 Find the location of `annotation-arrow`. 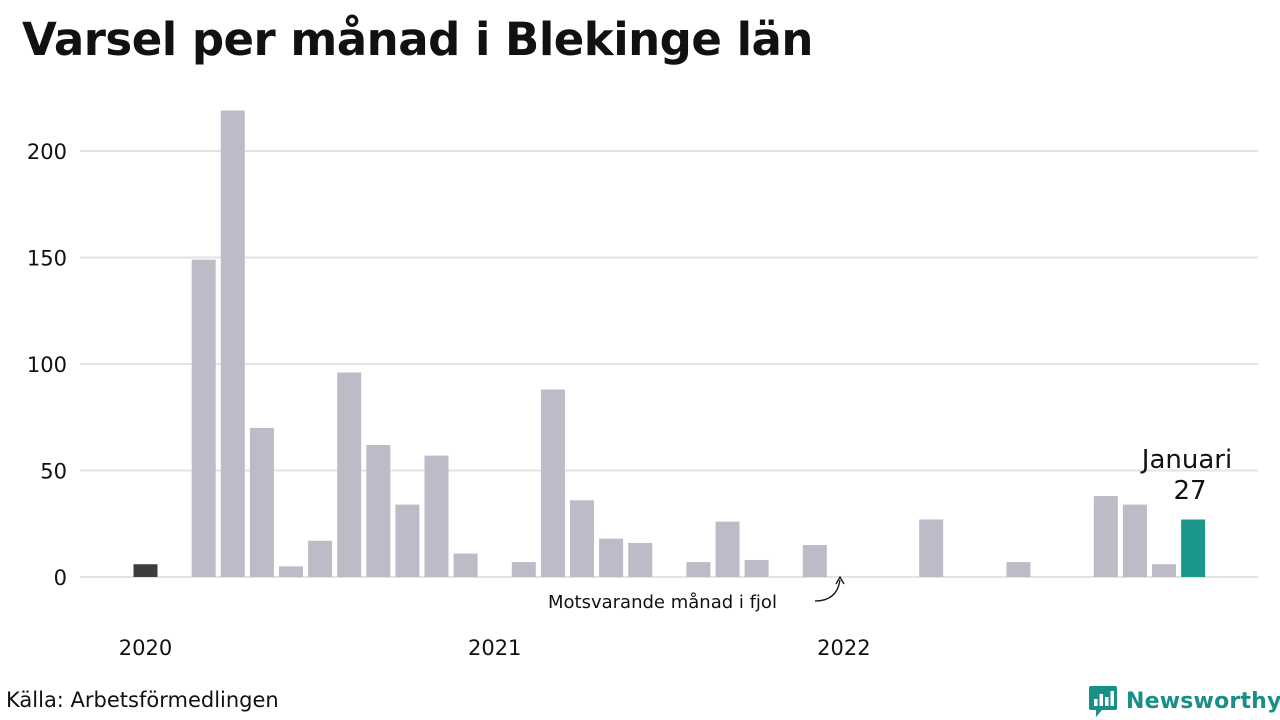

annotation-arrow is located at coordinates (827, 590).